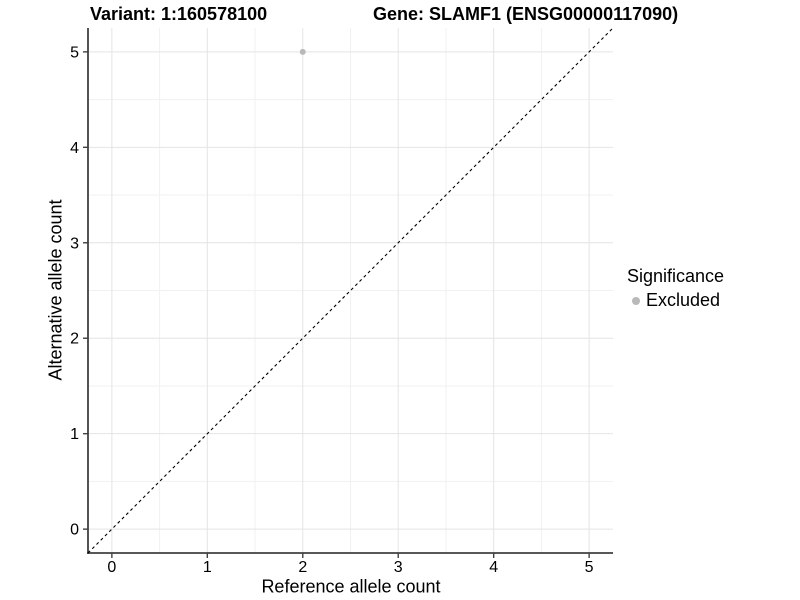  I want to click on legend-item-label: Excluded, so click(683, 300).